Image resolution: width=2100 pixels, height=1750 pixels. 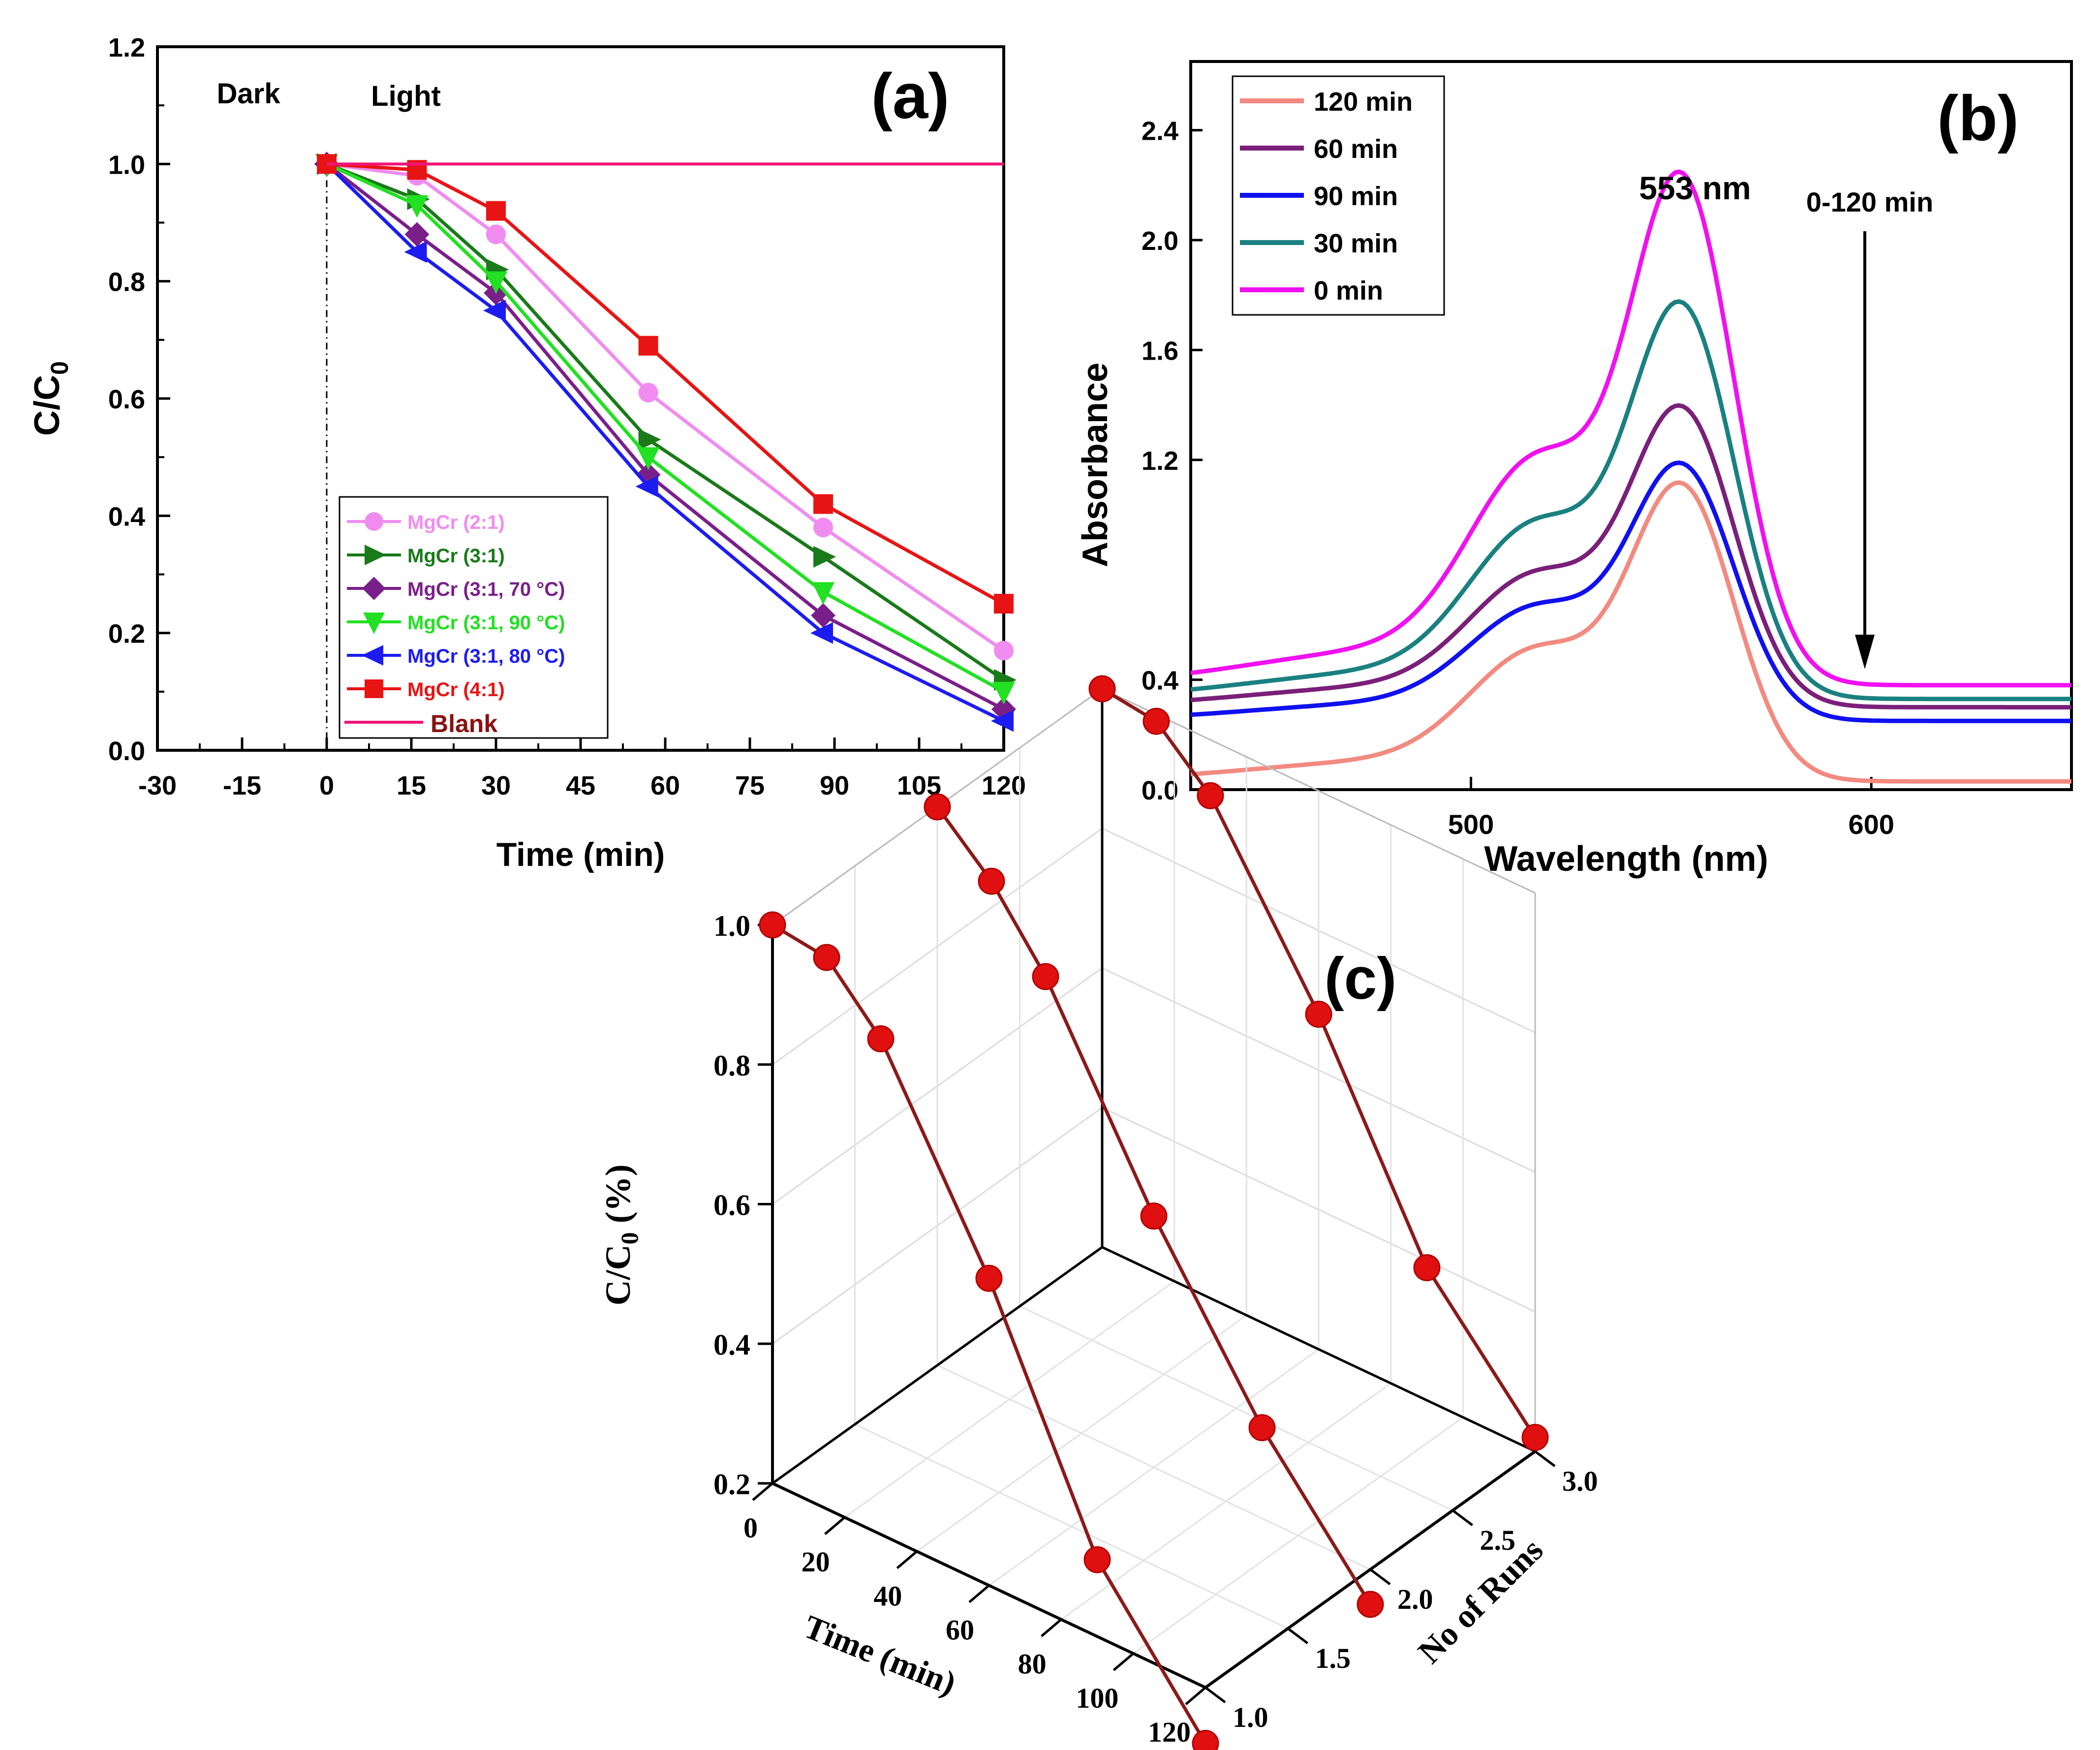 I want to click on panel-b-axes: 500 600 0.0 0.4 1.2 1.6 2.0 2.4, so click(x=1518, y=478).